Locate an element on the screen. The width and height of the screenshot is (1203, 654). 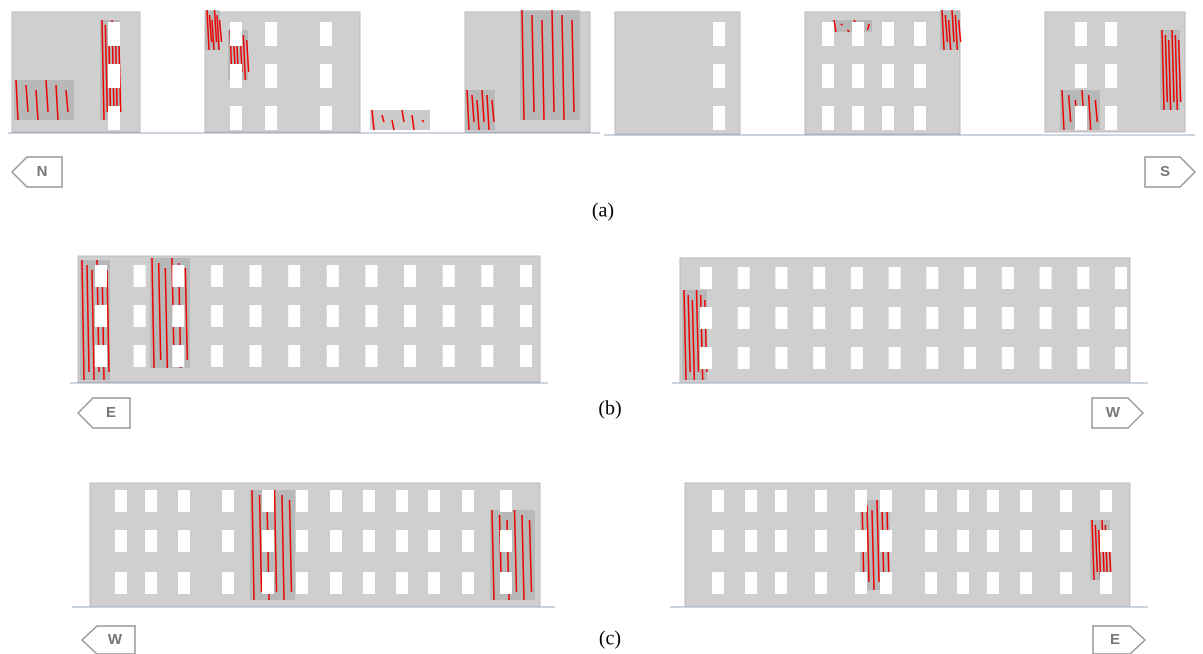
direction-label: E is located at coordinates (1115, 639).